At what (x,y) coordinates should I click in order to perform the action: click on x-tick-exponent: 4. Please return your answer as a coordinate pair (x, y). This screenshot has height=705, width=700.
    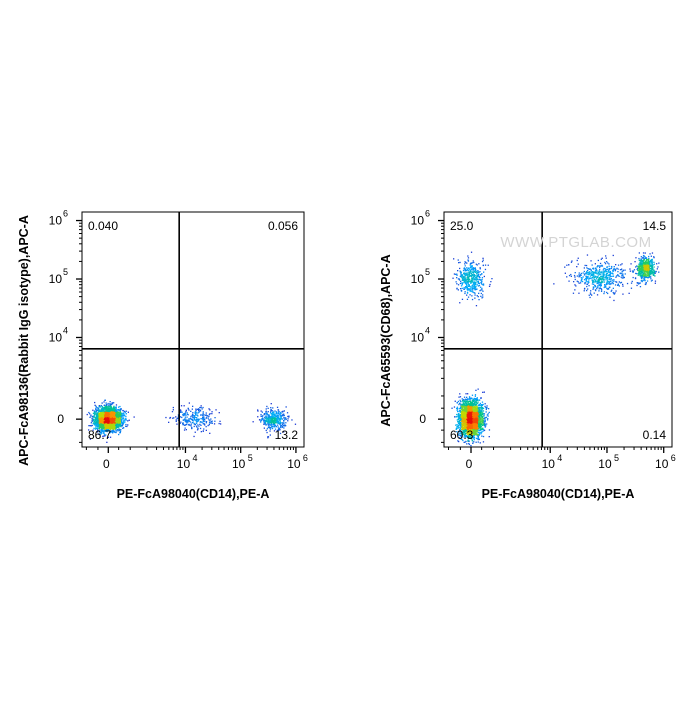
    Looking at the image, I should click on (194, 458).